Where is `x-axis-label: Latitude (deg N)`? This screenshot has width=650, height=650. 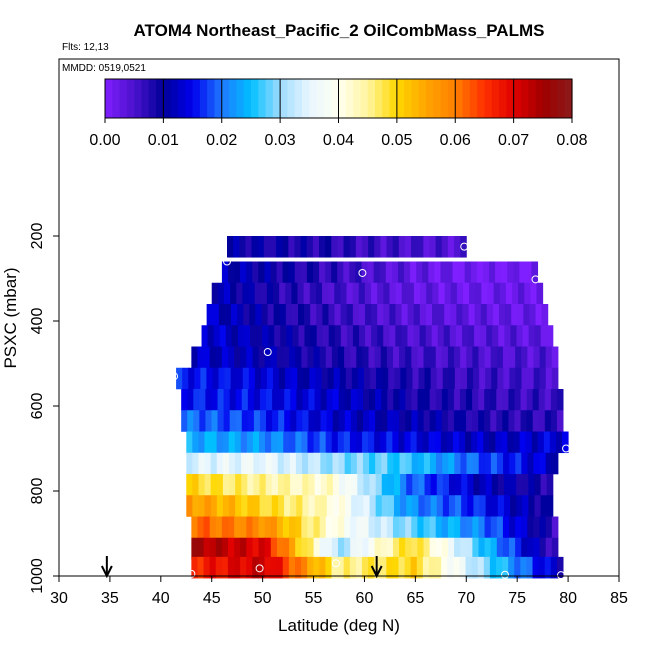 x-axis-label: Latitude (deg N) is located at coordinates (339, 625).